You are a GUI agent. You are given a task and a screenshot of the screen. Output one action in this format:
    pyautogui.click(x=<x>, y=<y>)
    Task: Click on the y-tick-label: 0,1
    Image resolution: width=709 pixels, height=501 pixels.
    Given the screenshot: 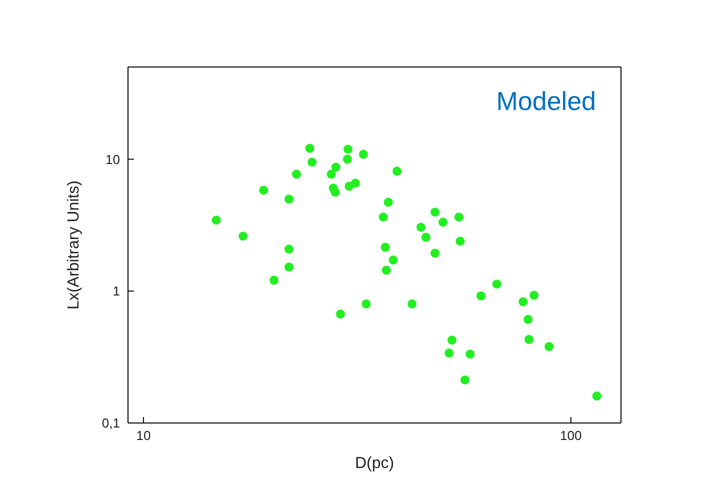 What is the action you would take?
    pyautogui.click(x=111, y=423)
    